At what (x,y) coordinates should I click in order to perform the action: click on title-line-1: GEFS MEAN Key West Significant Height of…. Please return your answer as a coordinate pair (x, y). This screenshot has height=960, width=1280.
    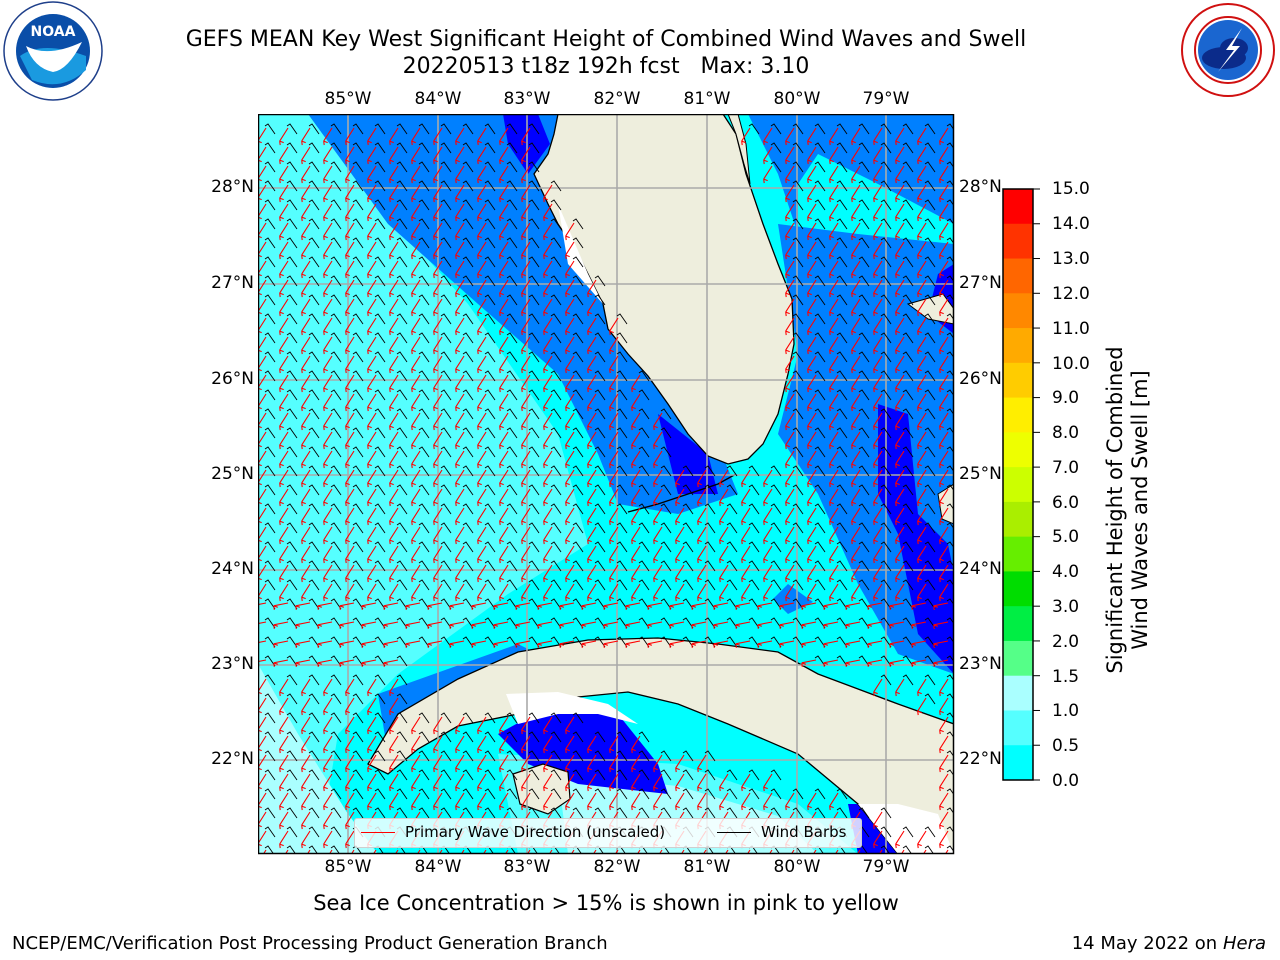
    Looking at the image, I should click on (606, 39).